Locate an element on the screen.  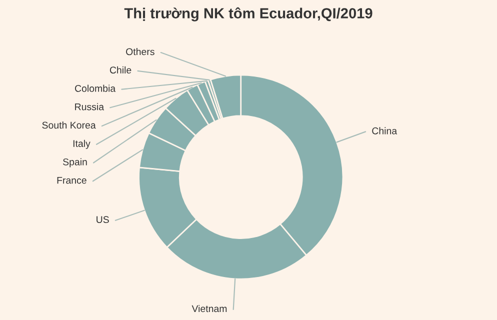
slice-label: Russia is located at coordinates (89, 106).